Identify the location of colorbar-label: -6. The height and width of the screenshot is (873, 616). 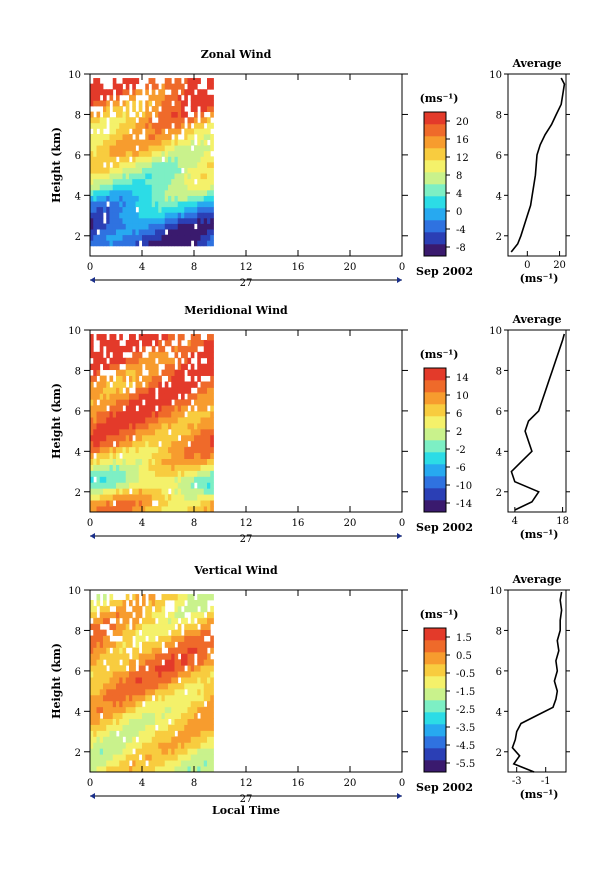
(461, 468).